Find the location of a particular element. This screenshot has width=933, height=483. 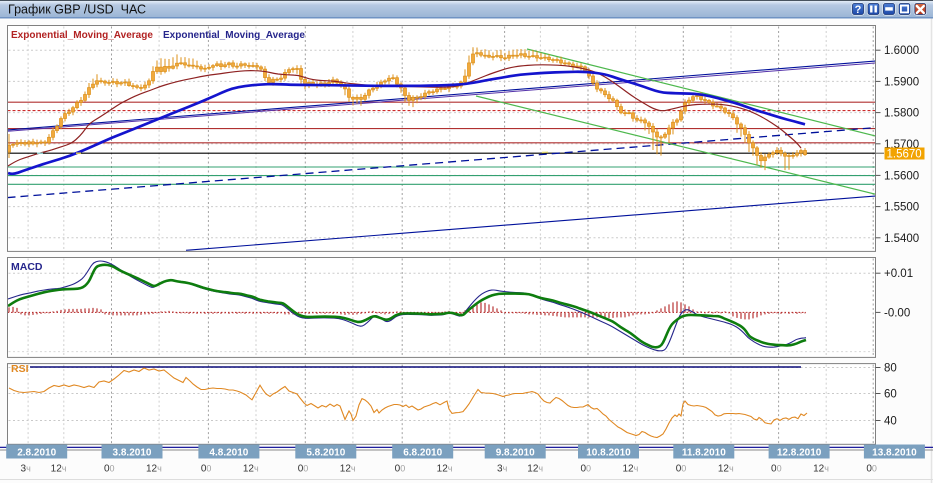

svg-text: 13.8.2010 is located at coordinates (894, 452).